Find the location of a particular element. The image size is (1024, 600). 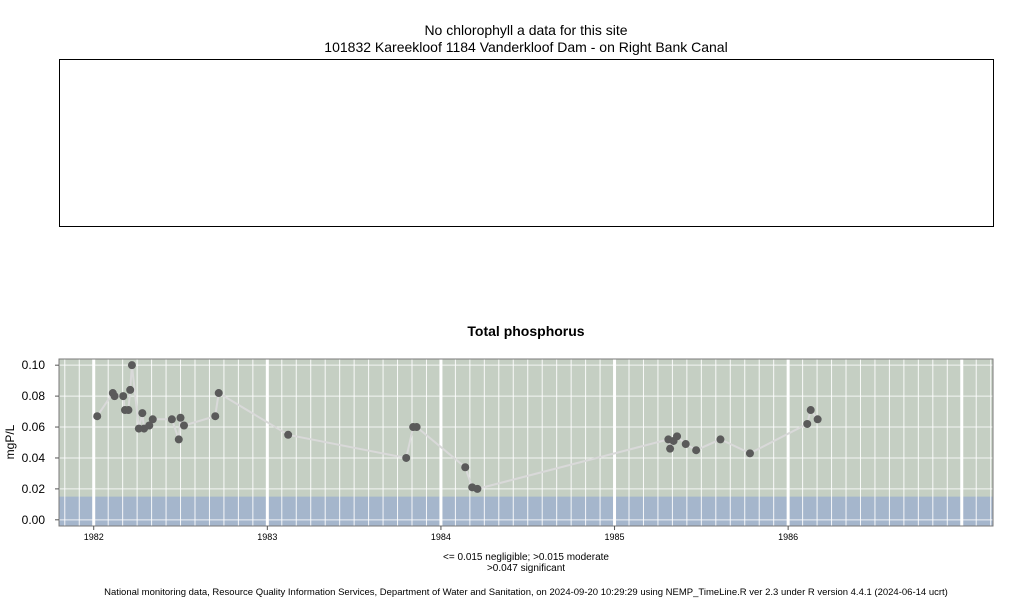

x-tick-label: 1985 is located at coordinates (615, 537).